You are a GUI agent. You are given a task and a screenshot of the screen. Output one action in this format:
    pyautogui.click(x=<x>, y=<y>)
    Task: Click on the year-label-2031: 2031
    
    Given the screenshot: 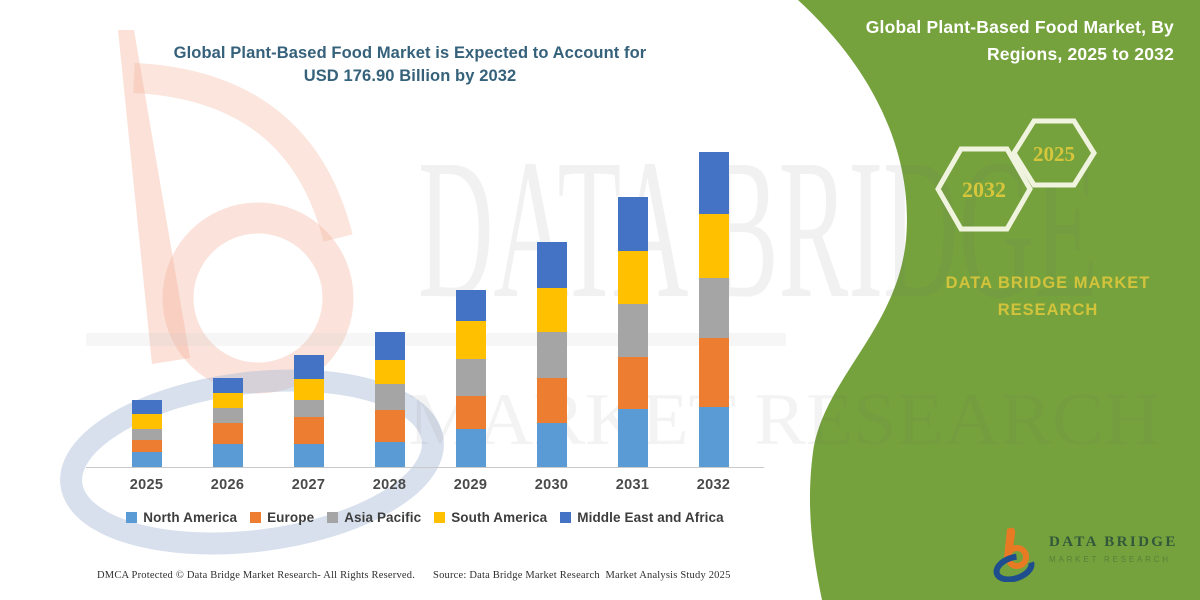 What is the action you would take?
    pyautogui.click(x=632, y=485)
    